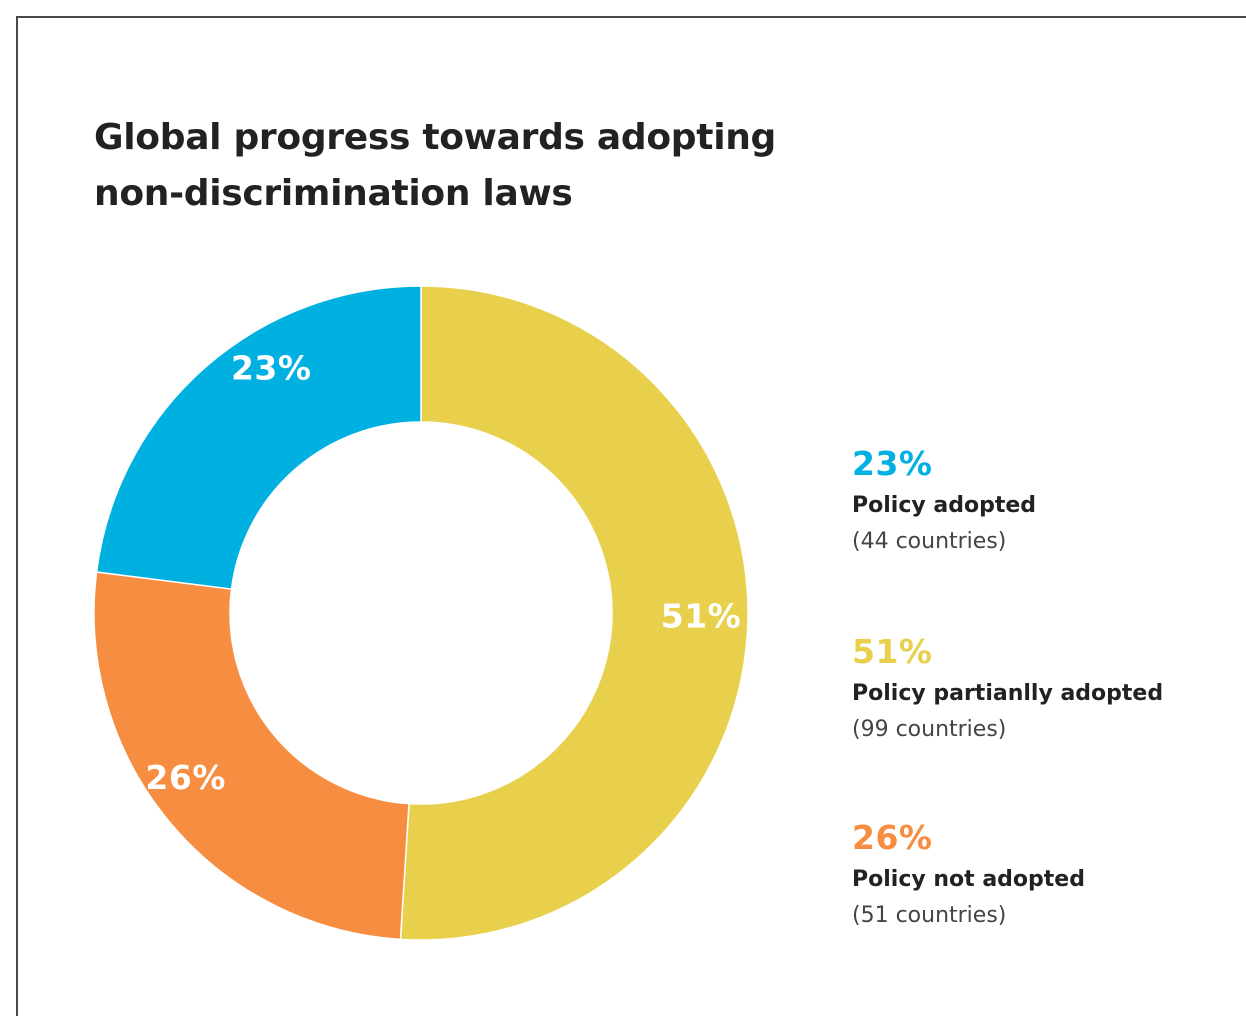 The height and width of the screenshot is (1016, 1246). Describe the element at coordinates (929, 915) in the screenshot. I see `legend-count: (51 countries)` at that location.